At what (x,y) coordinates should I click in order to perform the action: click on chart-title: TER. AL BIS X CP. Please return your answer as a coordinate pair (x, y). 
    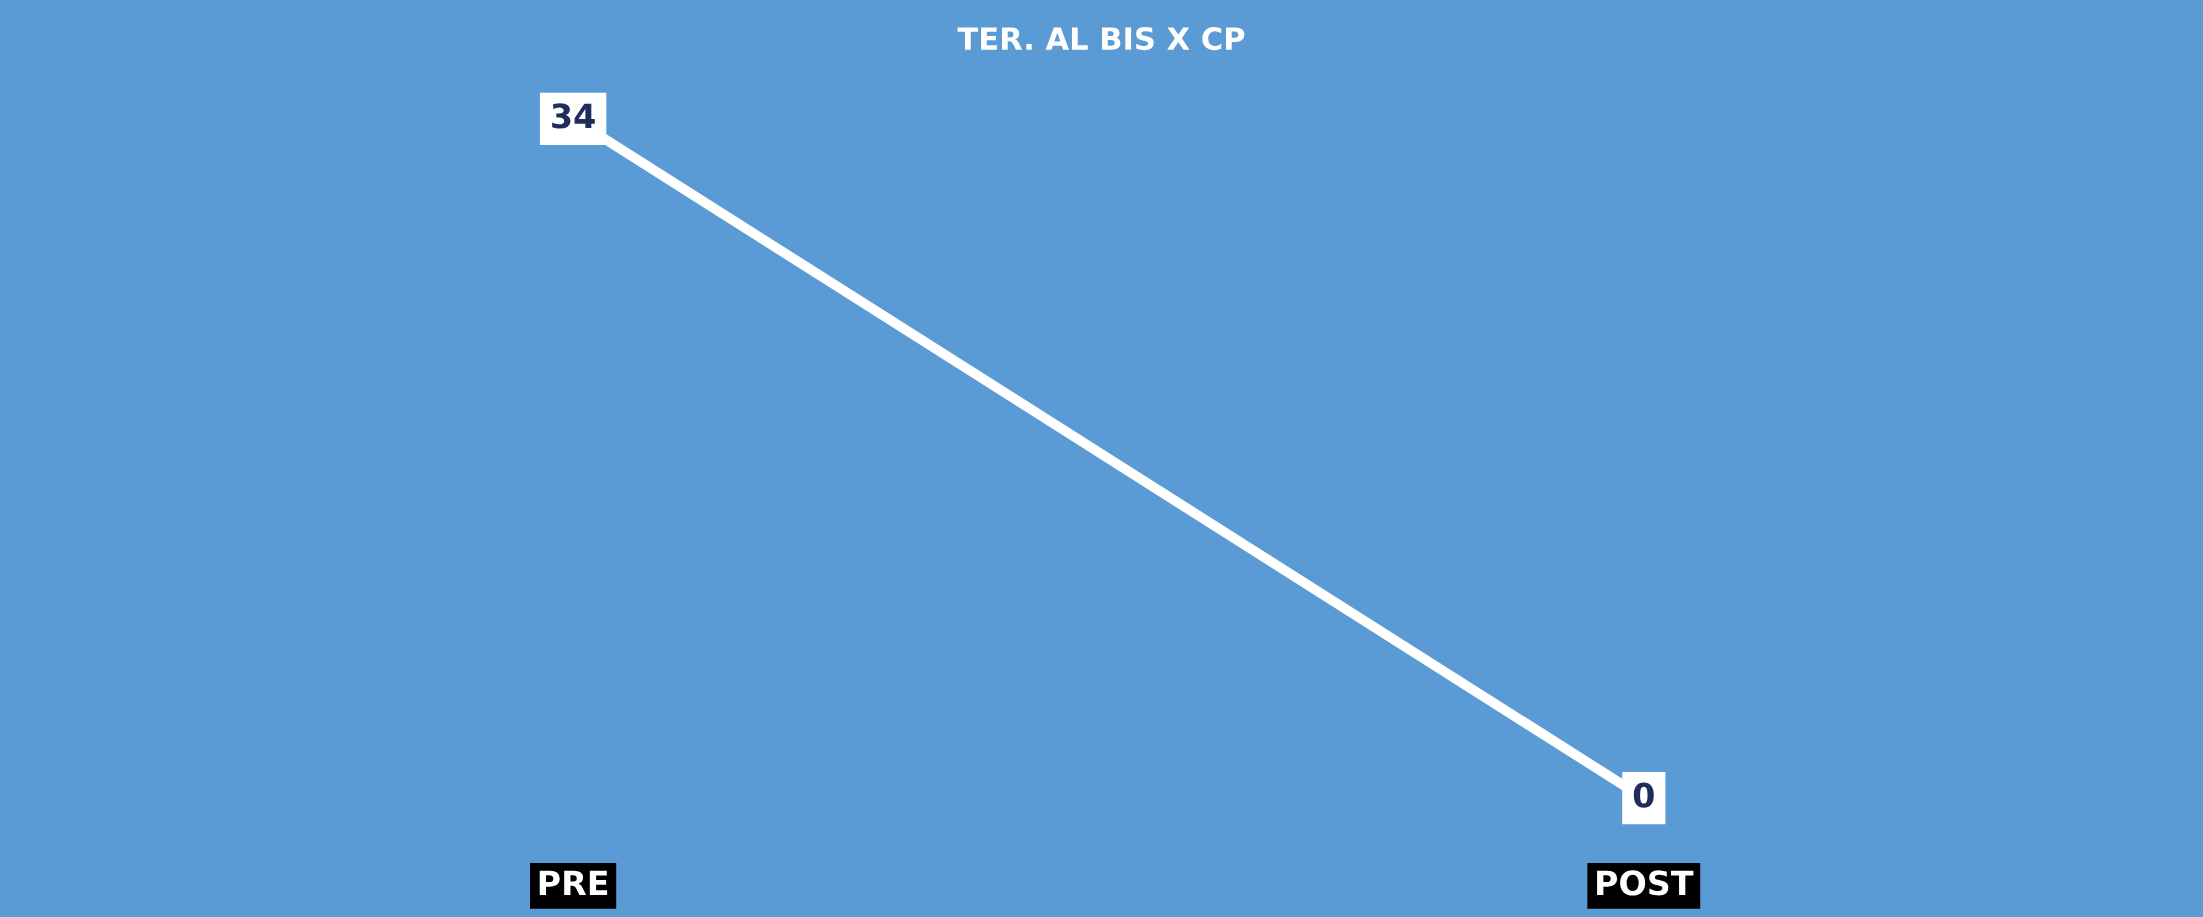
    Looking at the image, I should click on (1101, 39).